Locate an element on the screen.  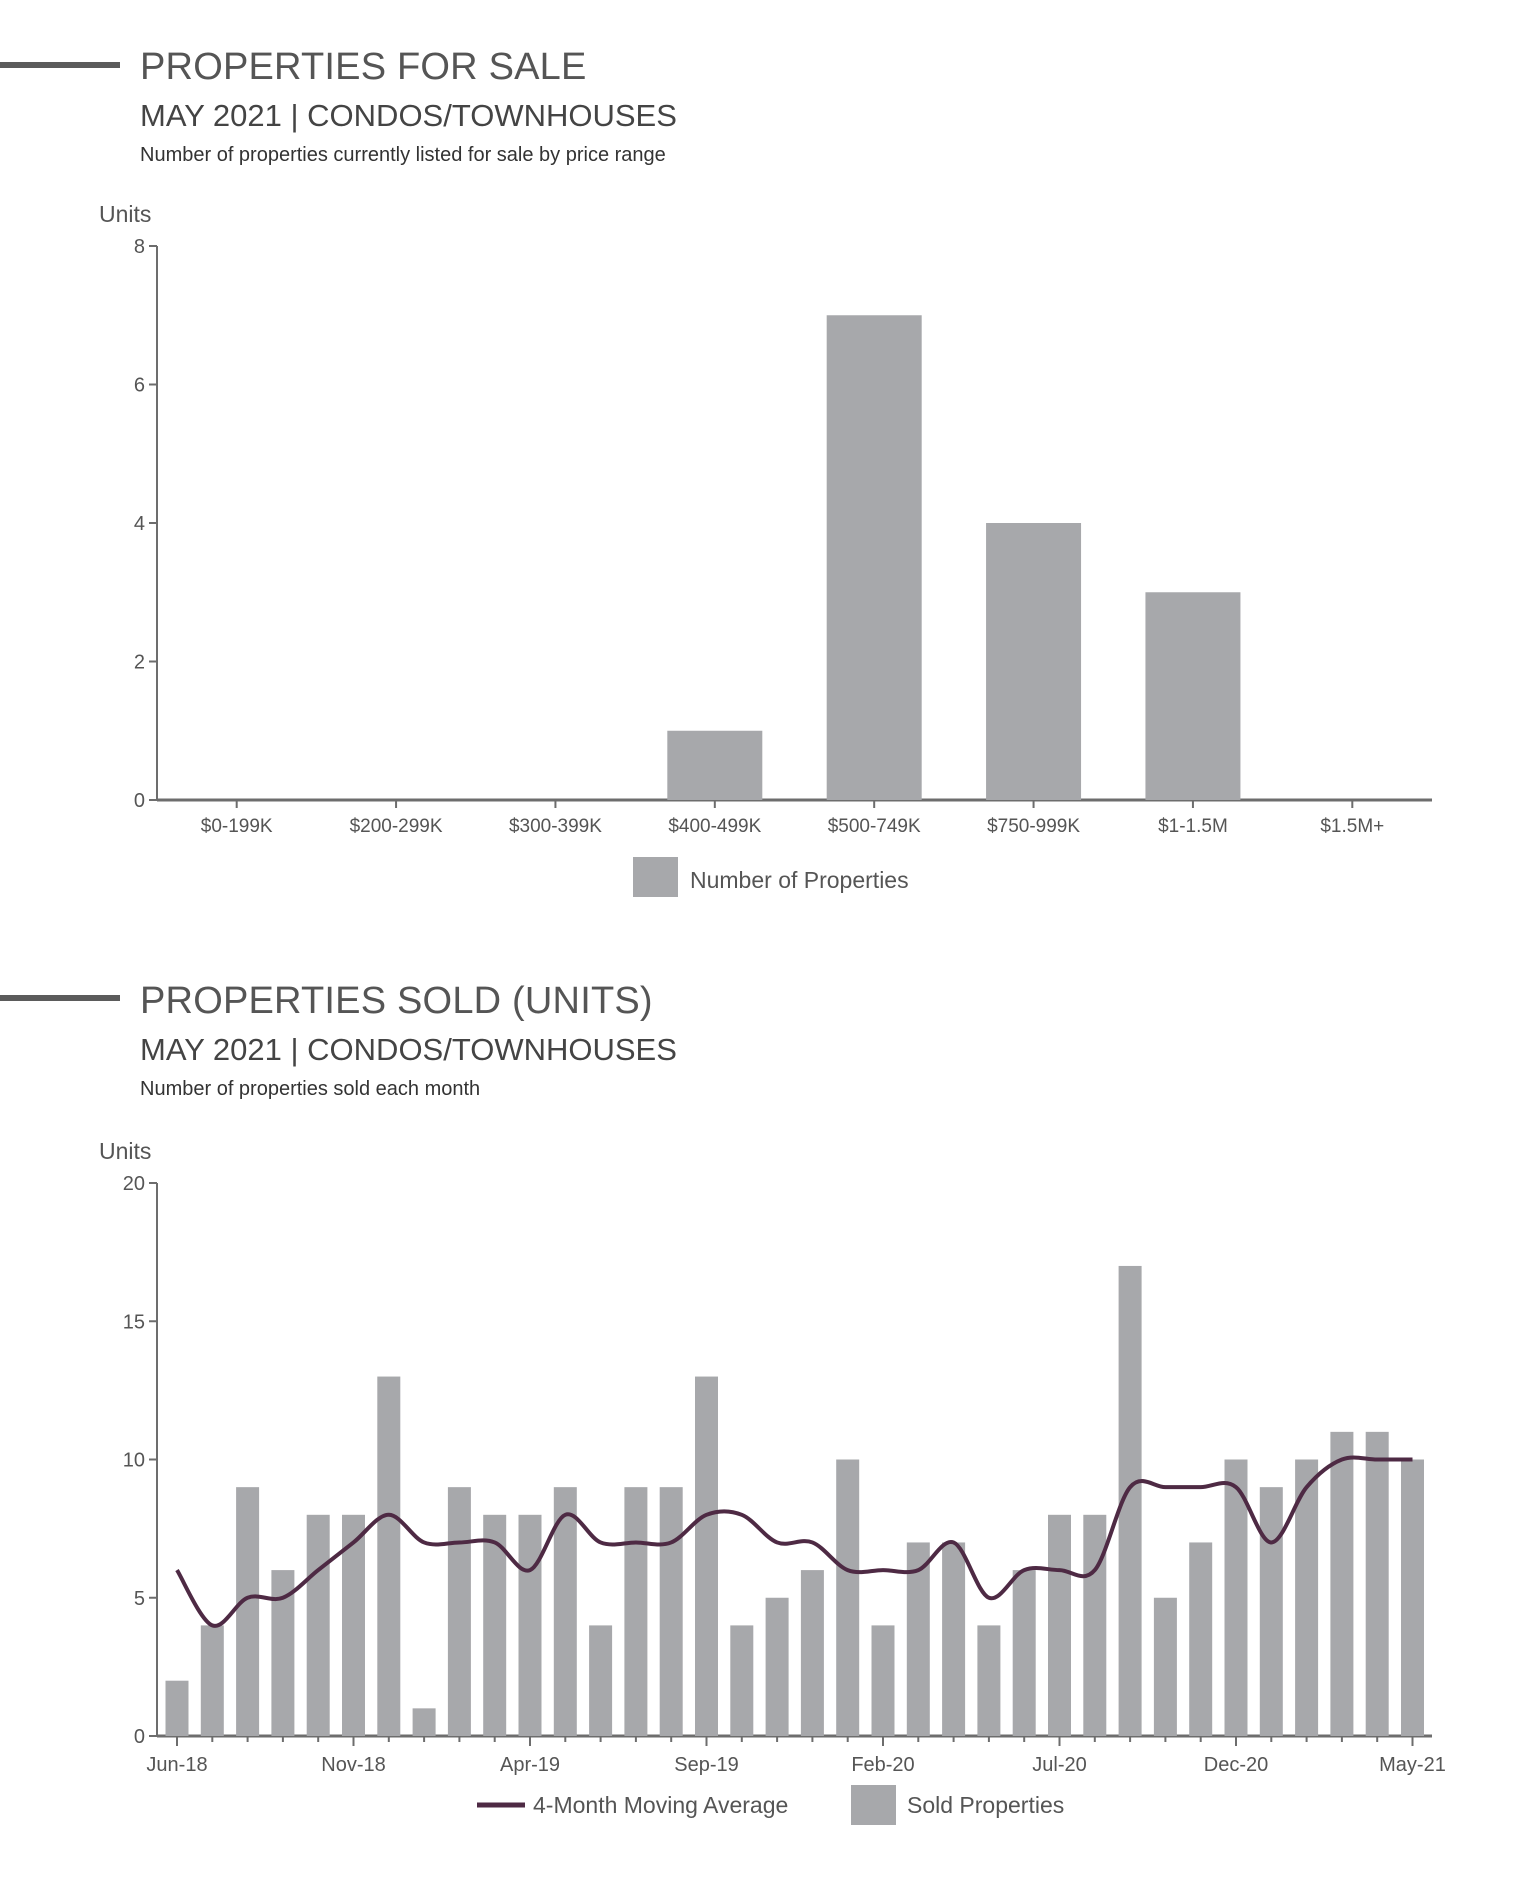
x-tick-label: $300-399K is located at coordinates (555, 826).